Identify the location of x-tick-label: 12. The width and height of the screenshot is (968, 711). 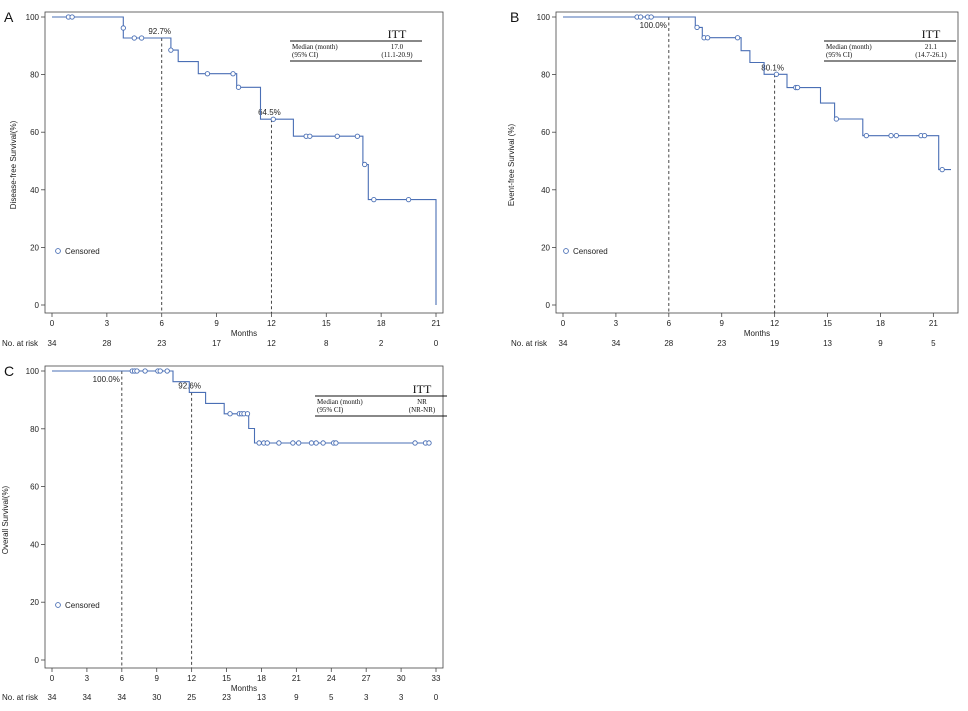
(271, 323).